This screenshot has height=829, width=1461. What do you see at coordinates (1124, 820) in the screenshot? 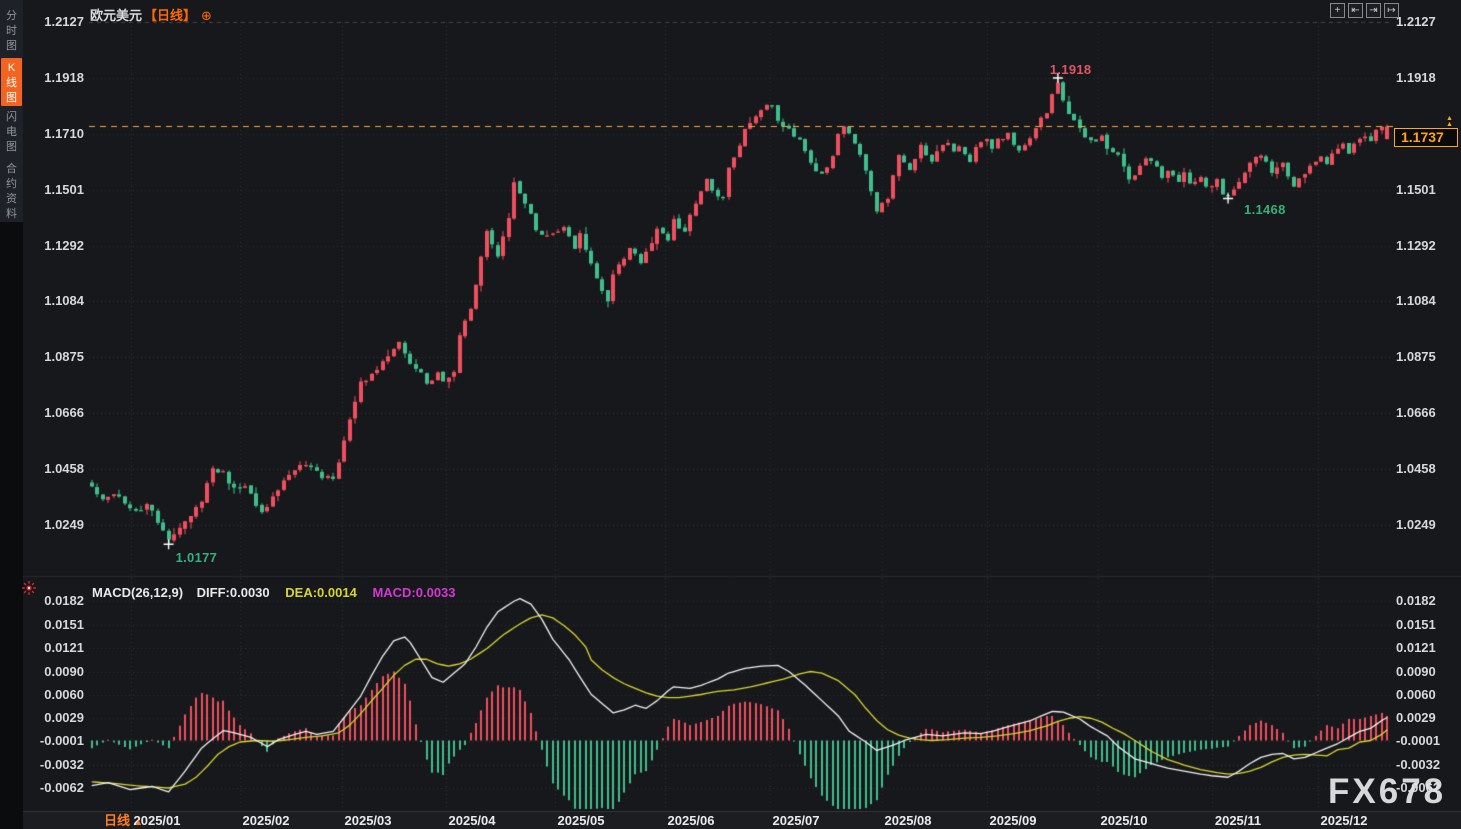
I see `month-label: 2025/10` at bounding box center [1124, 820].